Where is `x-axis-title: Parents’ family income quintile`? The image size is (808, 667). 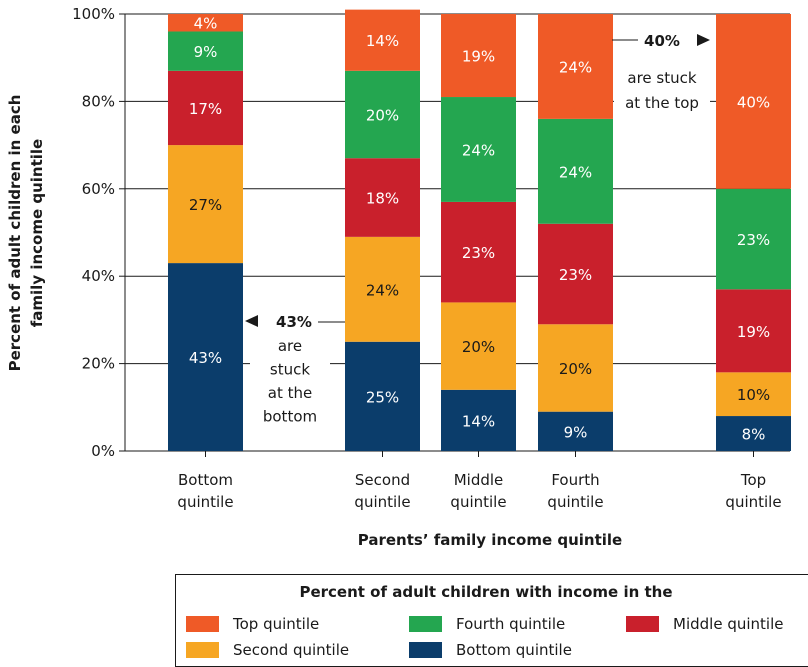
x-axis-title: Parents’ family income quintile is located at coordinates (490, 540).